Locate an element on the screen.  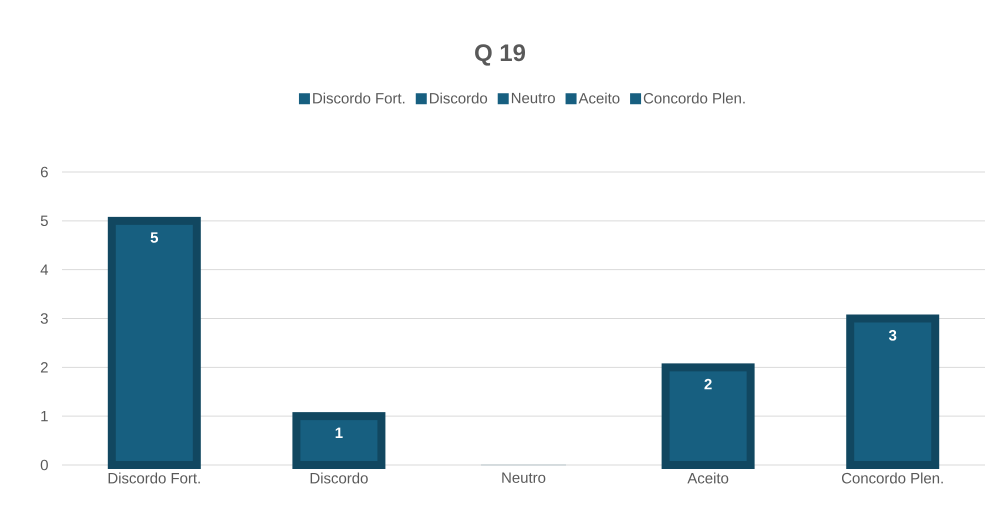
legend-label: Discordo Fort. is located at coordinates (358, 98).